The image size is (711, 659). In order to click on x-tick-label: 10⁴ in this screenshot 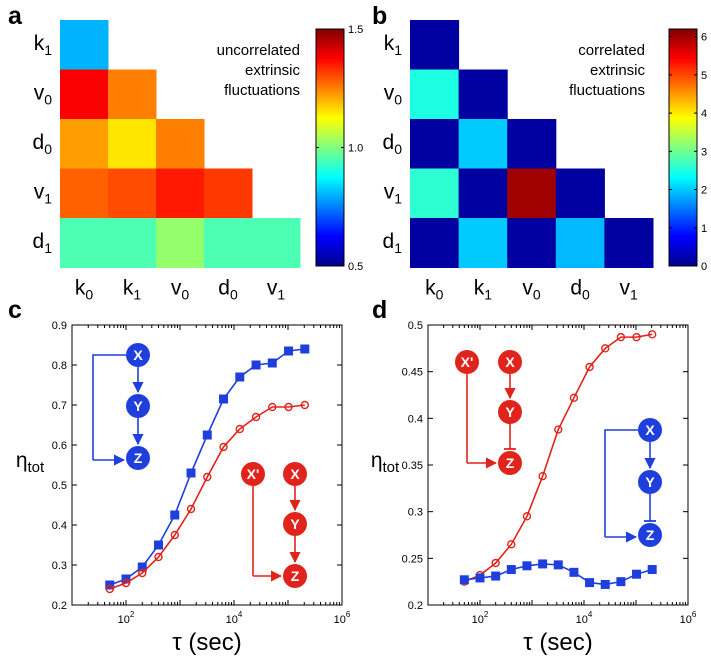, I will do `click(584, 618)`.